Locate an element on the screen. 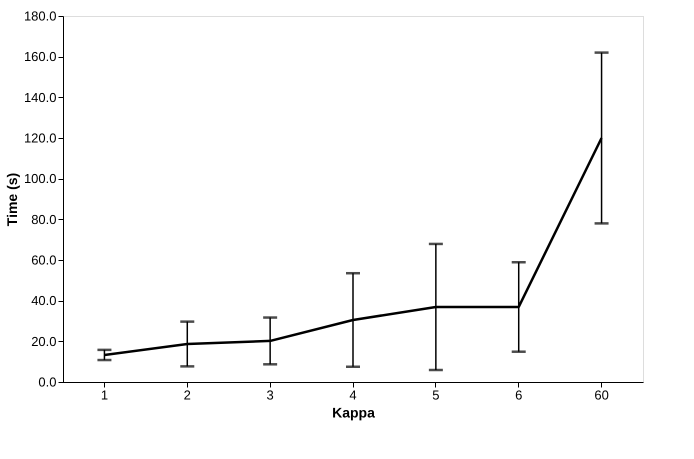 The width and height of the screenshot is (694, 459). x-tick-label: 60 is located at coordinates (601, 395).